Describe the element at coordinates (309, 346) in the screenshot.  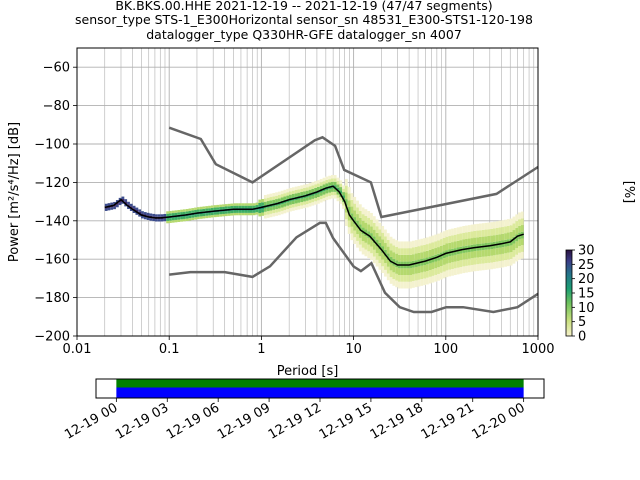
I see `x-ticks: 0.01 0.1 1 10 100 1000` at that location.